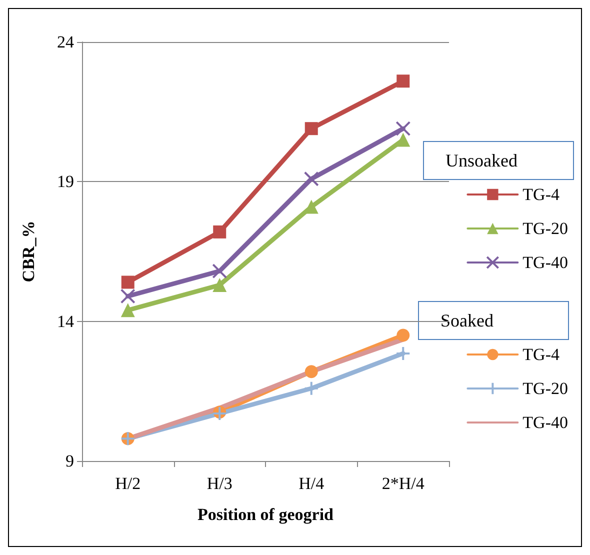 The image size is (590, 555). What do you see at coordinates (65, 182) in the screenshot?
I see `y-tick-label: 19` at bounding box center [65, 182].